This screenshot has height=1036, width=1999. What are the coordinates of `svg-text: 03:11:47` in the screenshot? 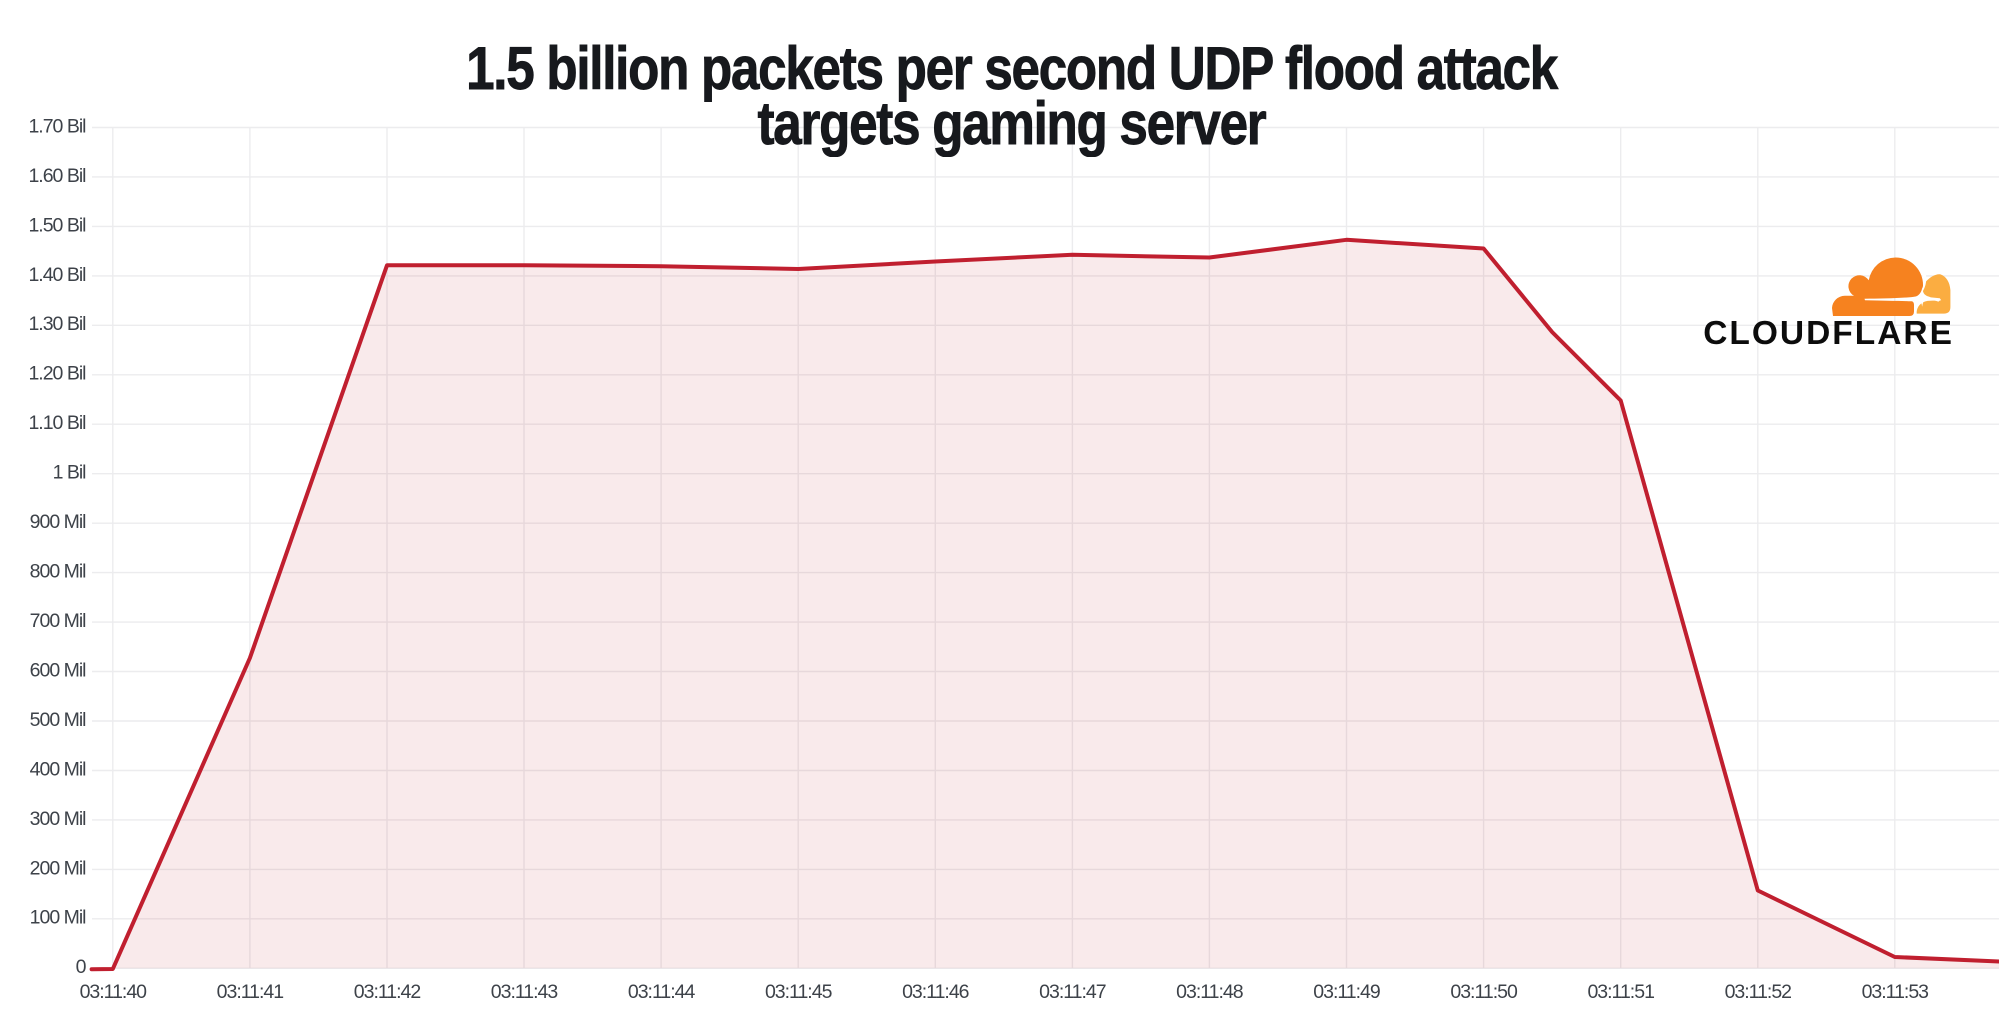 It's located at (1072, 992).